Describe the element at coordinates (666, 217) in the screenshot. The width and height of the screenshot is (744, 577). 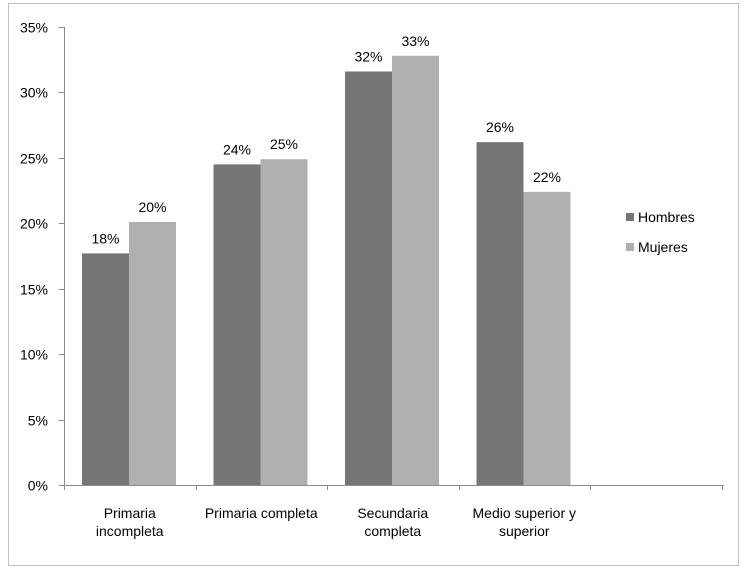
I see `legend-label: Hombres` at that location.